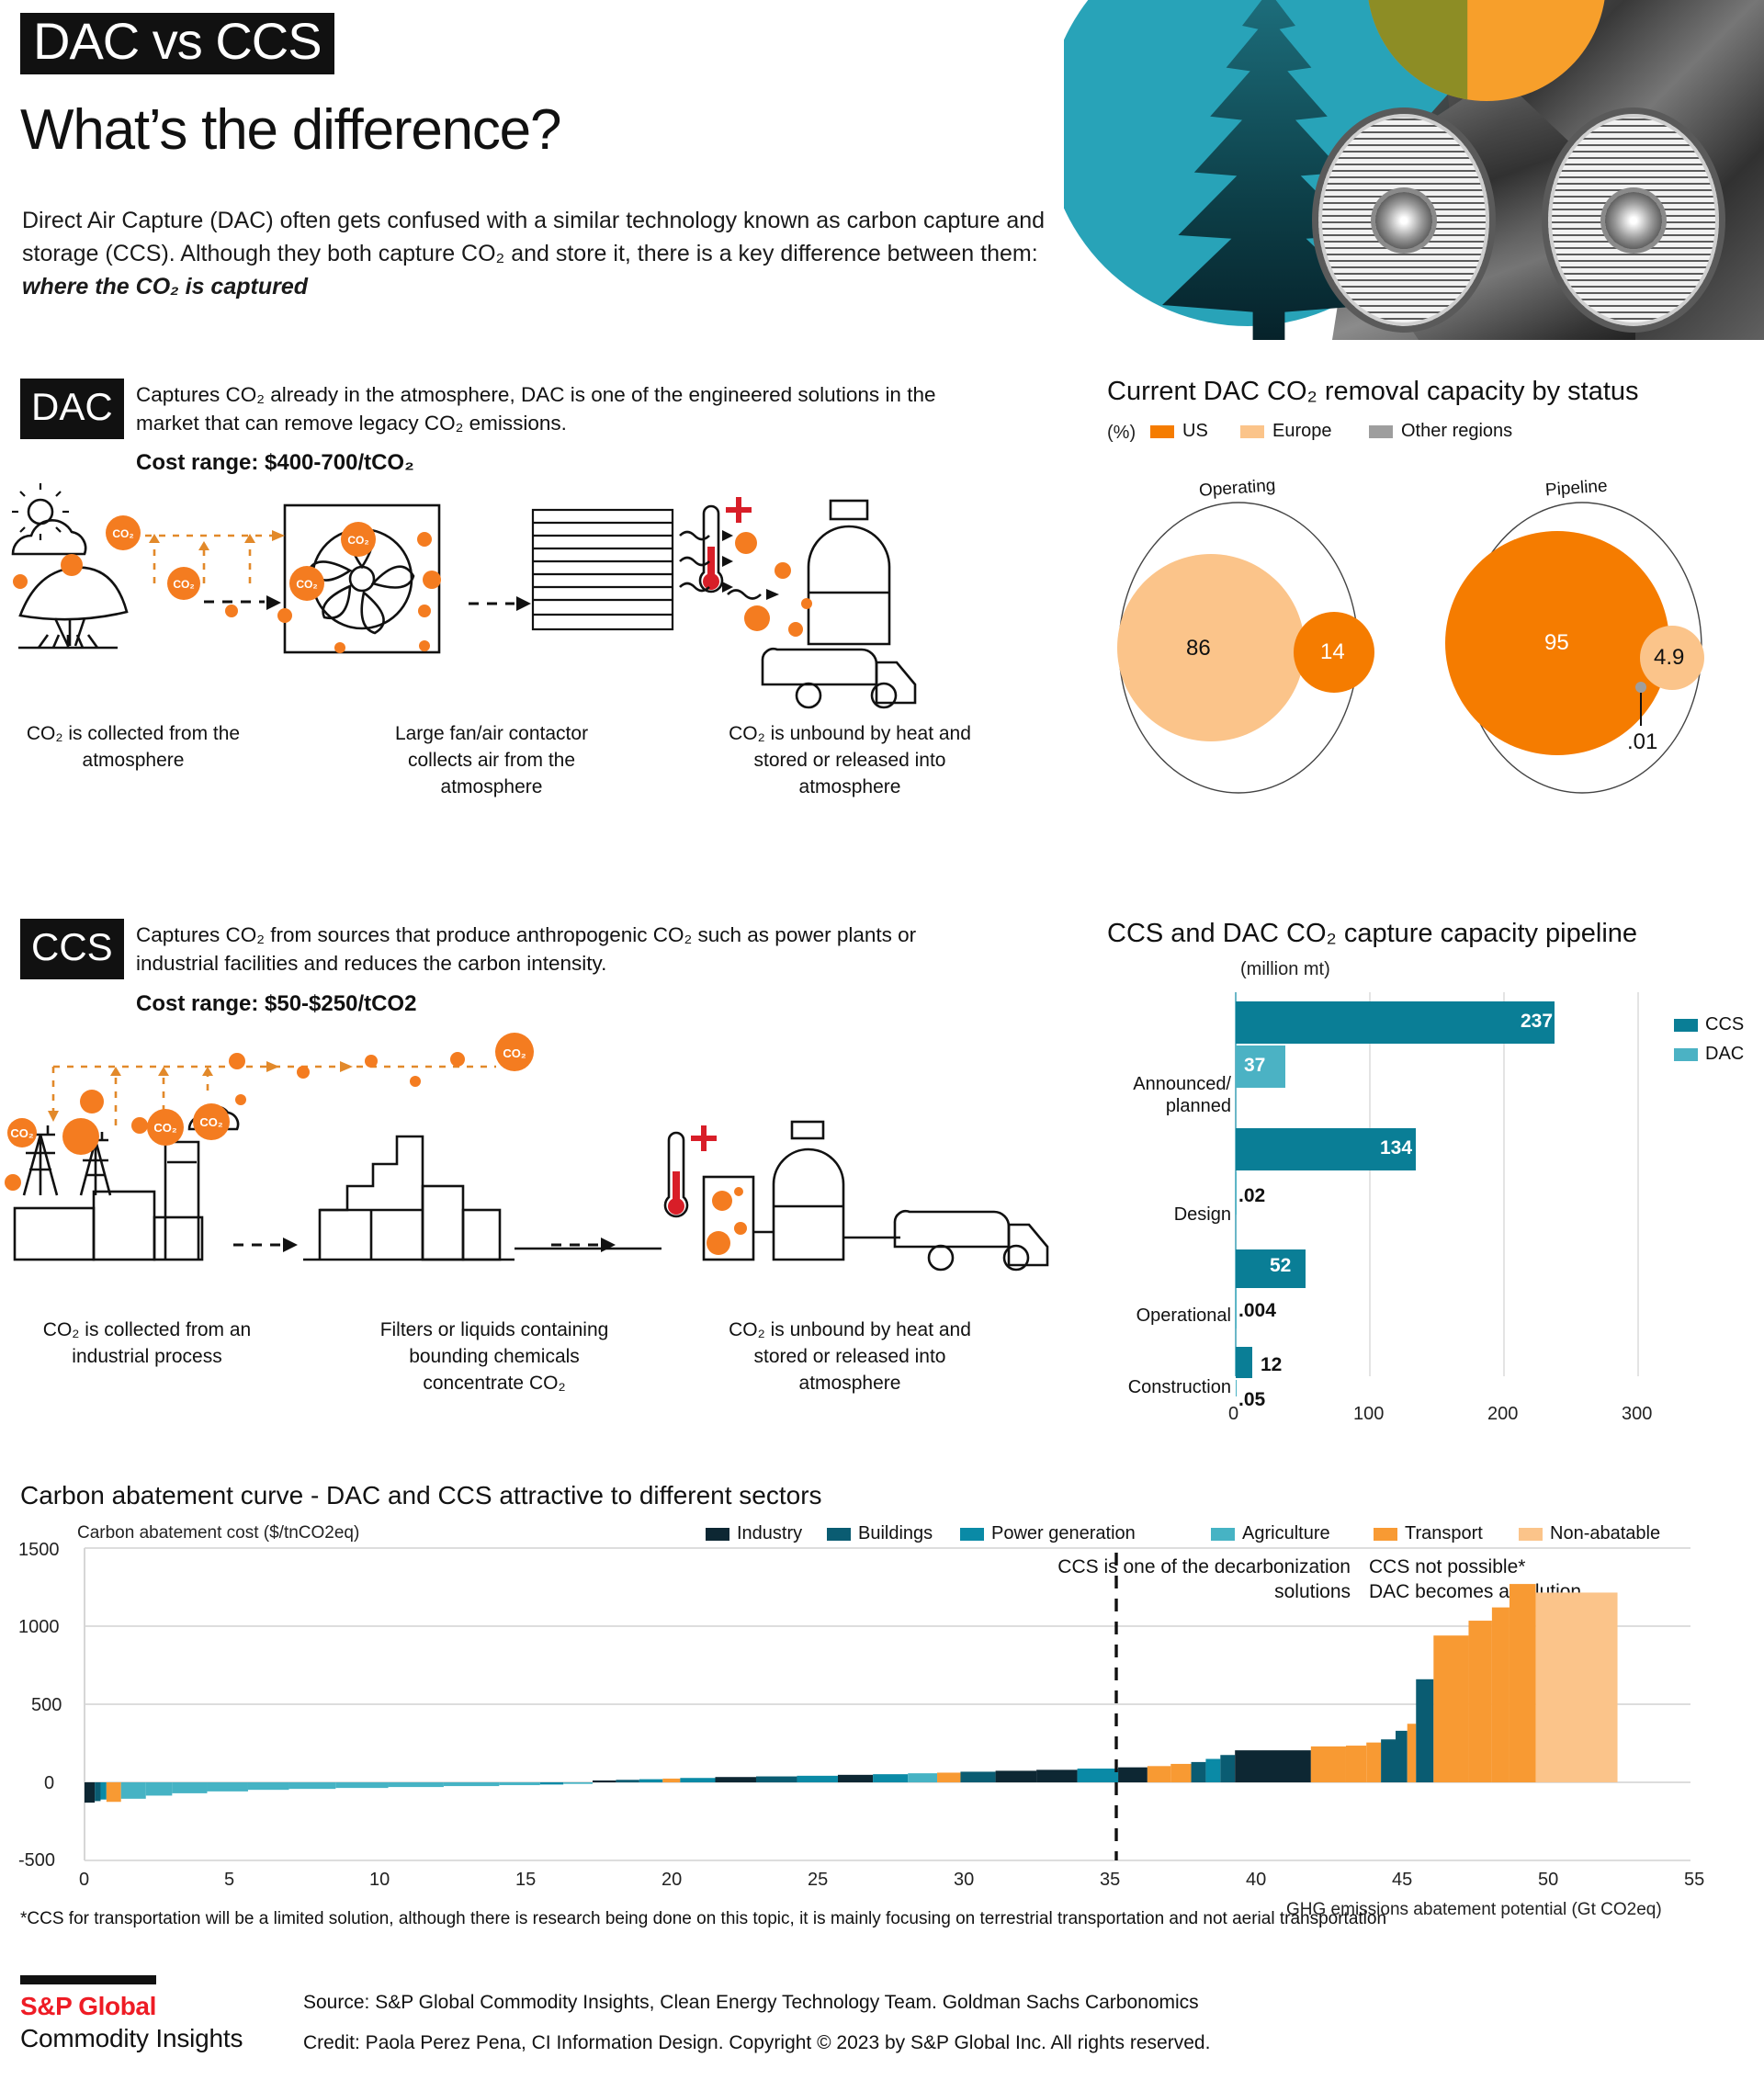 The image size is (1764, 2080). I want to click on legend-swatch-transport, so click(1386, 1534).